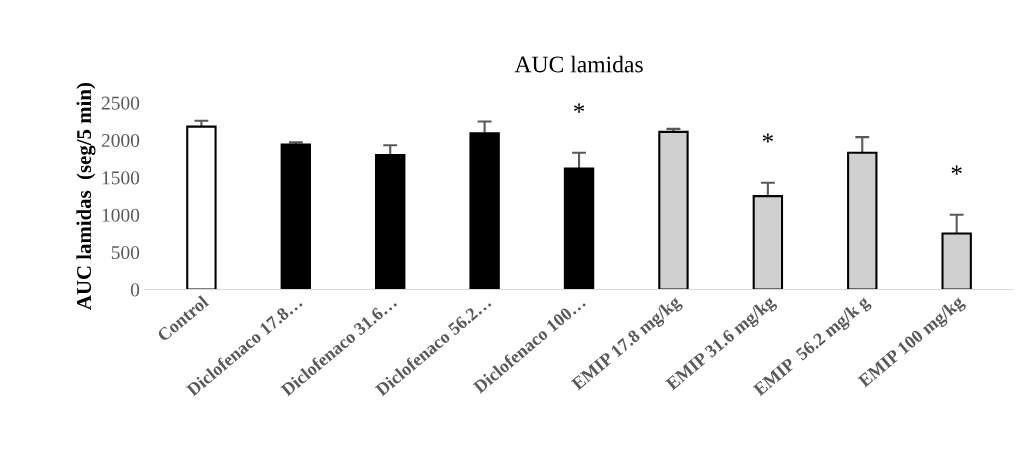  I want to click on y-tick-label: 2000, so click(120, 140).